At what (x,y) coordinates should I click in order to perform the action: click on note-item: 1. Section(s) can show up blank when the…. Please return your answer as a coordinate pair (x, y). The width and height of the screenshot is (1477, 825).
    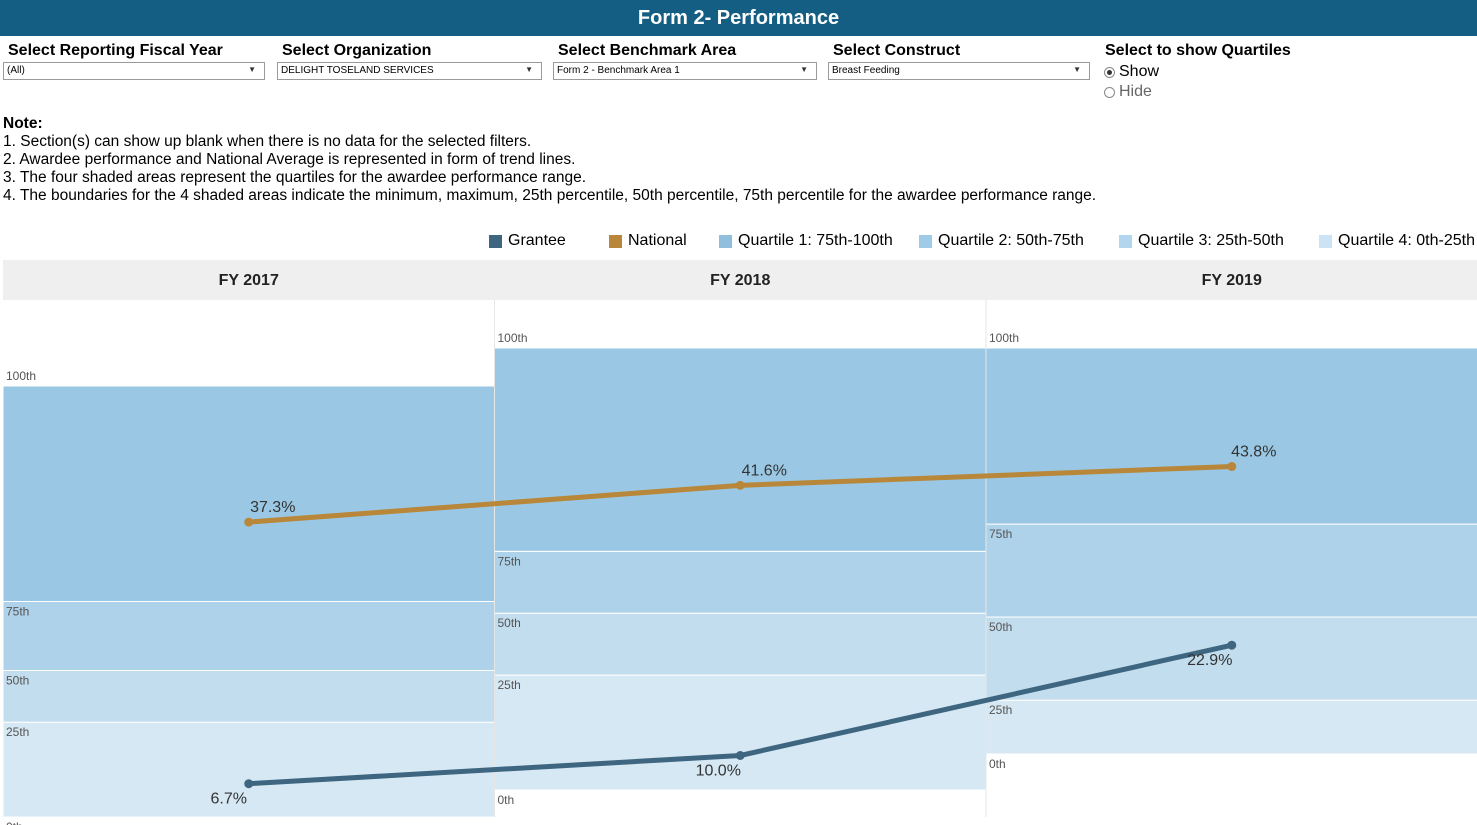
    Looking at the image, I should click on (267, 141).